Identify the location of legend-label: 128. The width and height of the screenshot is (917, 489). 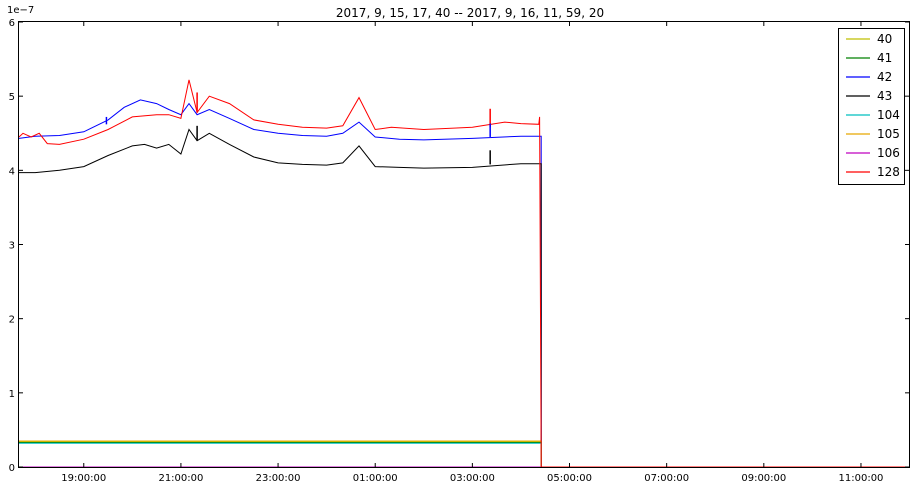
(888, 172).